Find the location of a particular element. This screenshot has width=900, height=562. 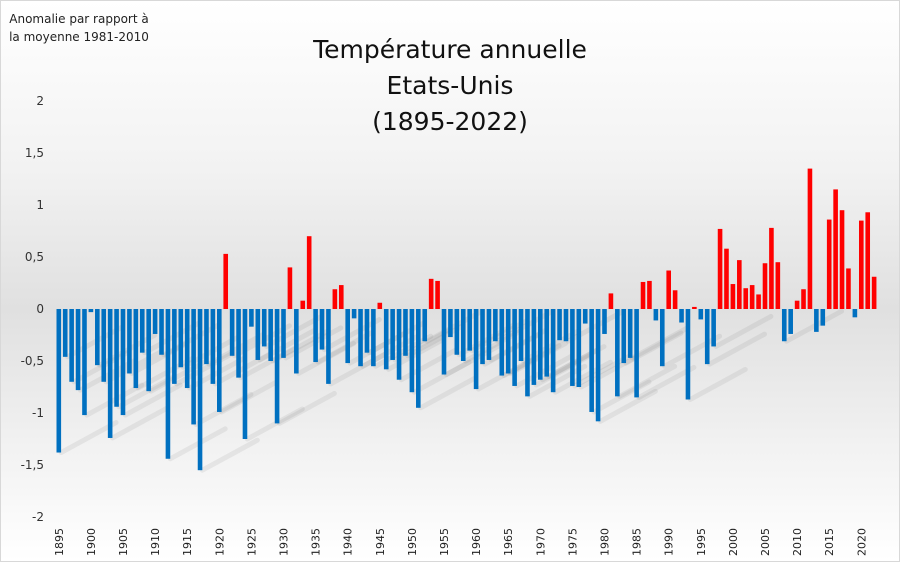

bar-2014 is located at coordinates (823, 317).